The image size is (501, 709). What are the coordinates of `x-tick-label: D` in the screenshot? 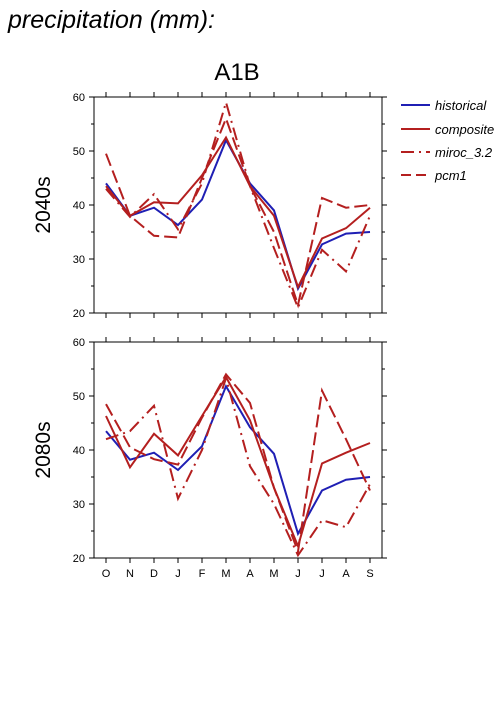 It's located at (154, 574).